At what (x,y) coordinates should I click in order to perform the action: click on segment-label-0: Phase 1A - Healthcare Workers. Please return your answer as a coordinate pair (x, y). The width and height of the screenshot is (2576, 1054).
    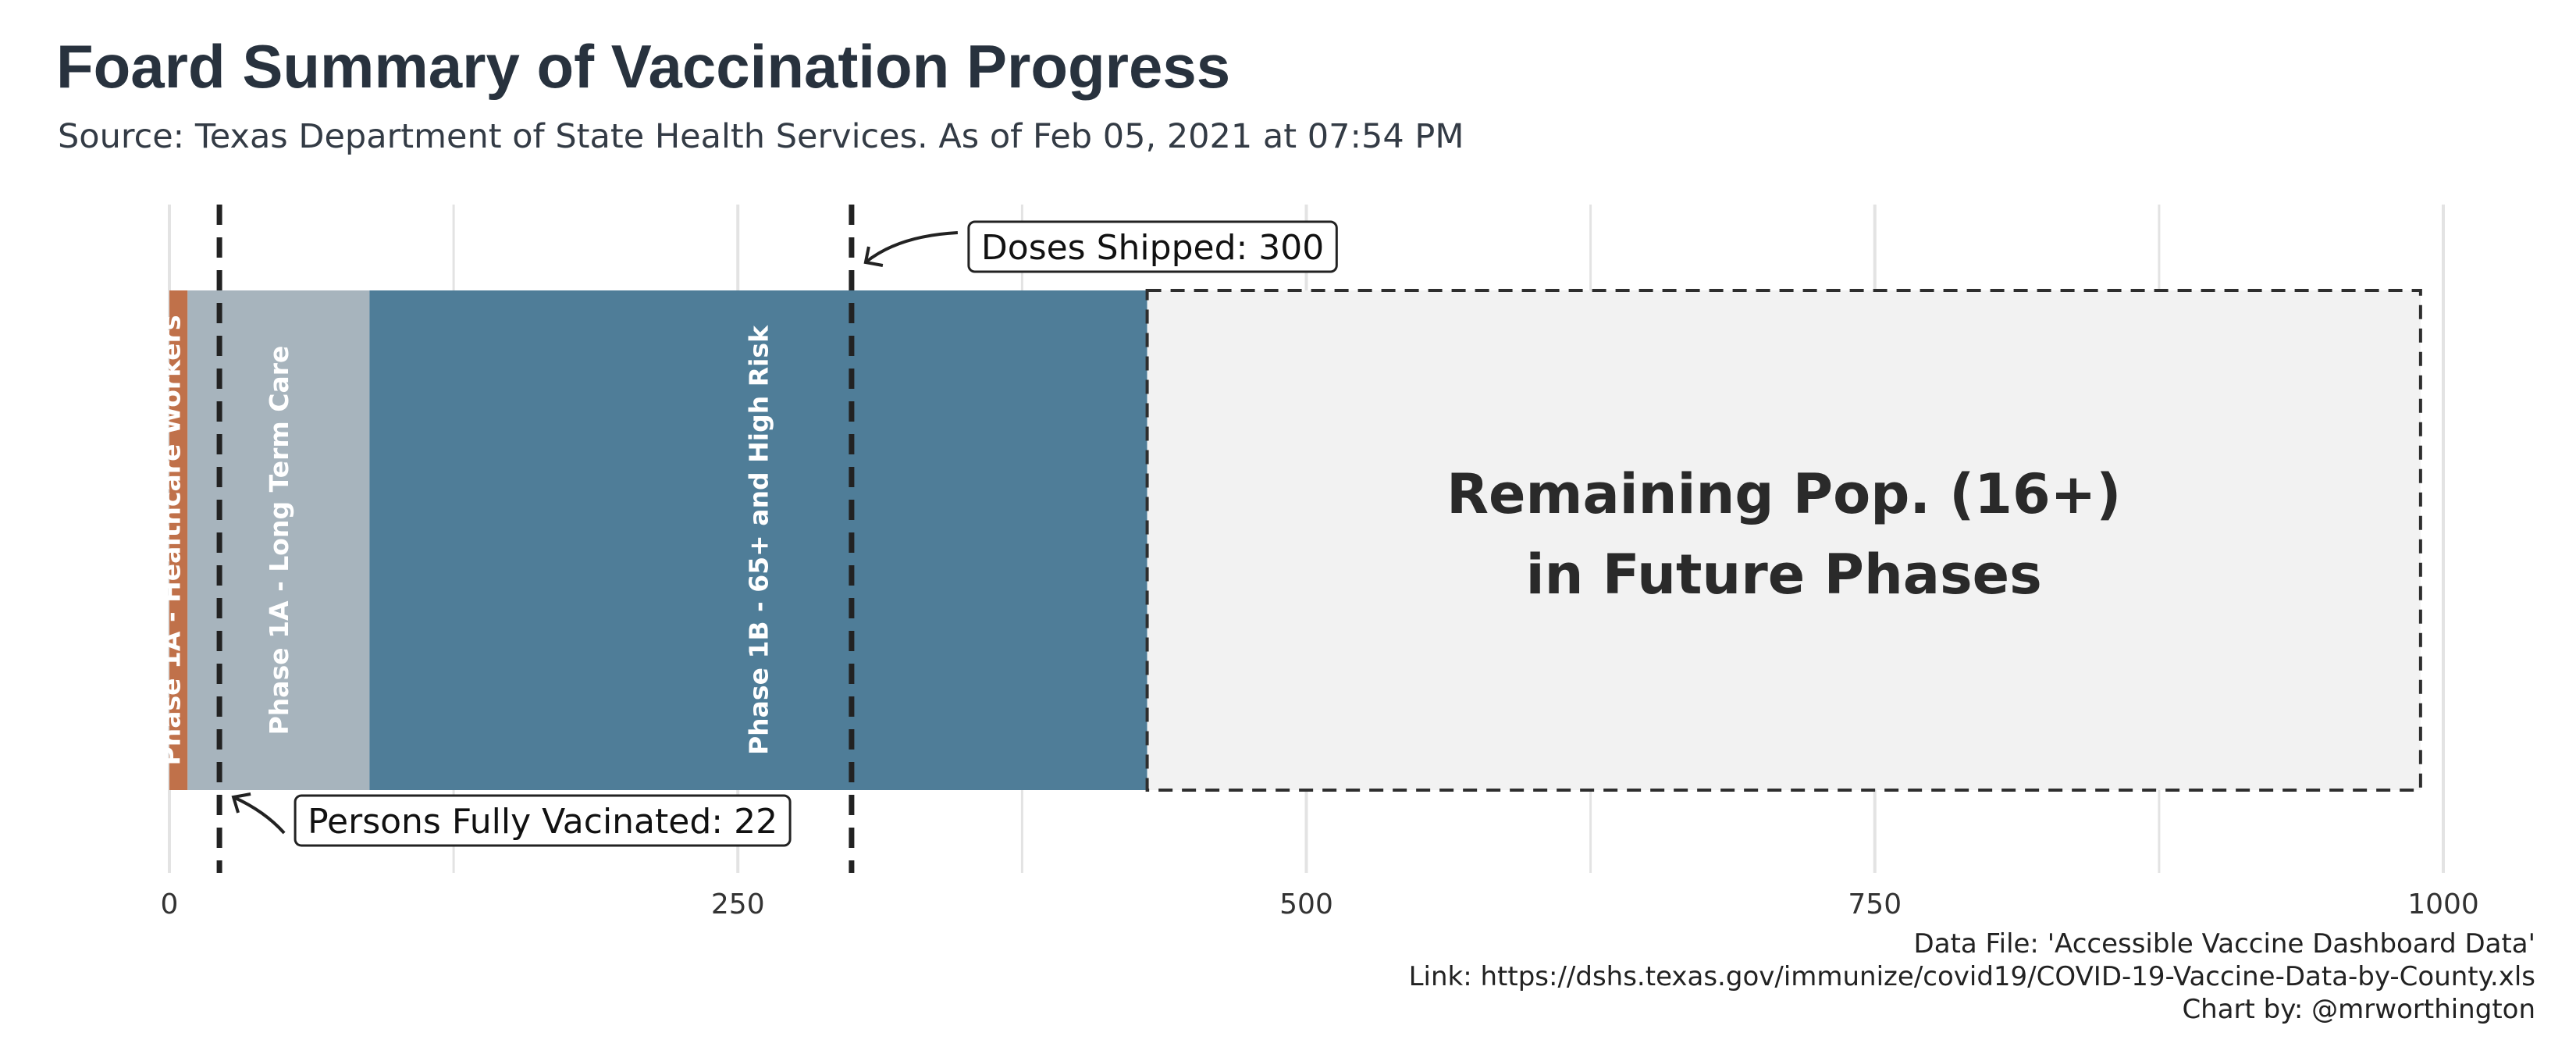
    Looking at the image, I should click on (171, 540).